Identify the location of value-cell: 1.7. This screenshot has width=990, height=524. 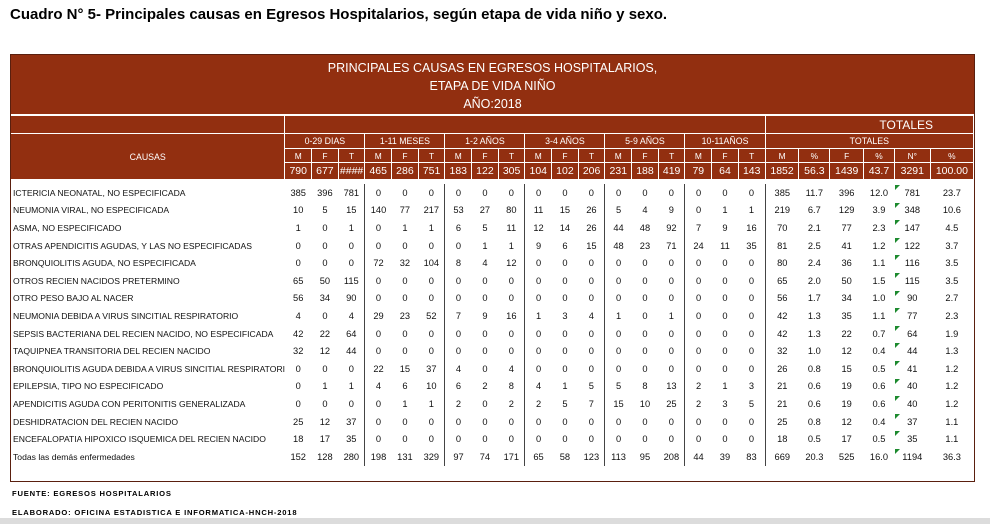
(814, 298).